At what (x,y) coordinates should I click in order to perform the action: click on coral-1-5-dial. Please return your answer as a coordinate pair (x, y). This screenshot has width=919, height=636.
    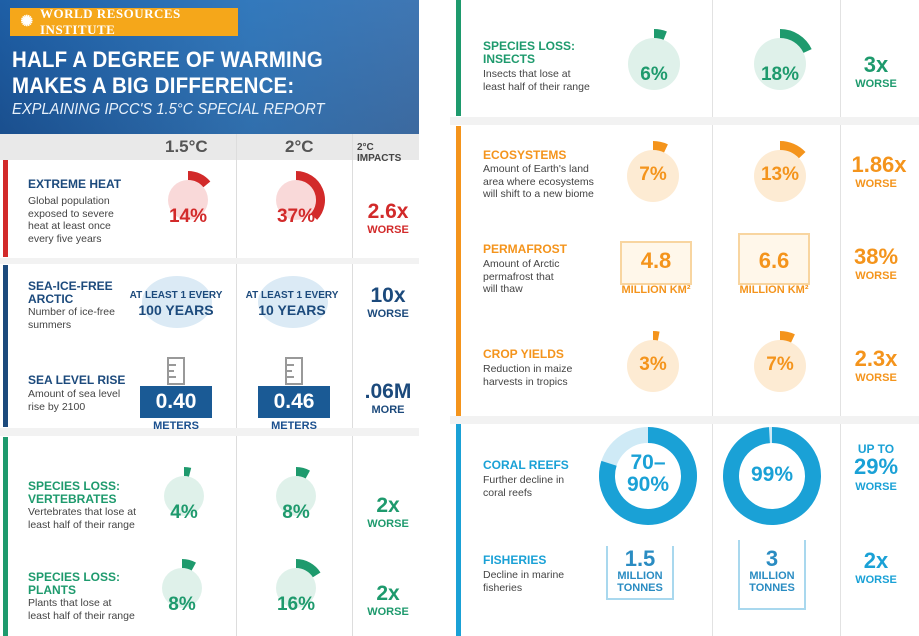
    Looking at the image, I should click on (648, 476).